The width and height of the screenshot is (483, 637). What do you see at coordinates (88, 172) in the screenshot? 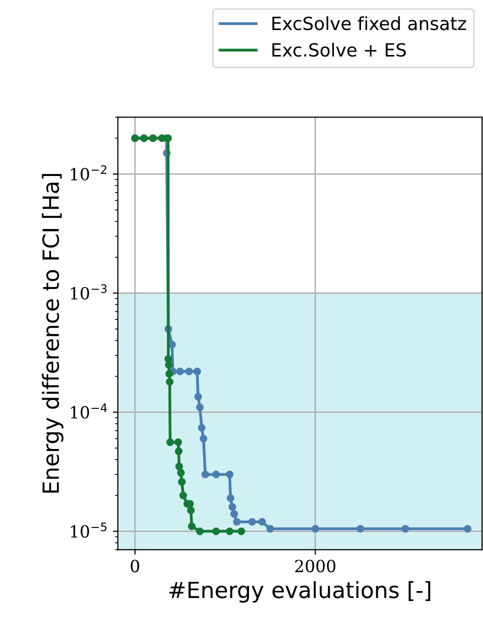
I see `y-tick-label: 10$^{−2}$` at bounding box center [88, 172].